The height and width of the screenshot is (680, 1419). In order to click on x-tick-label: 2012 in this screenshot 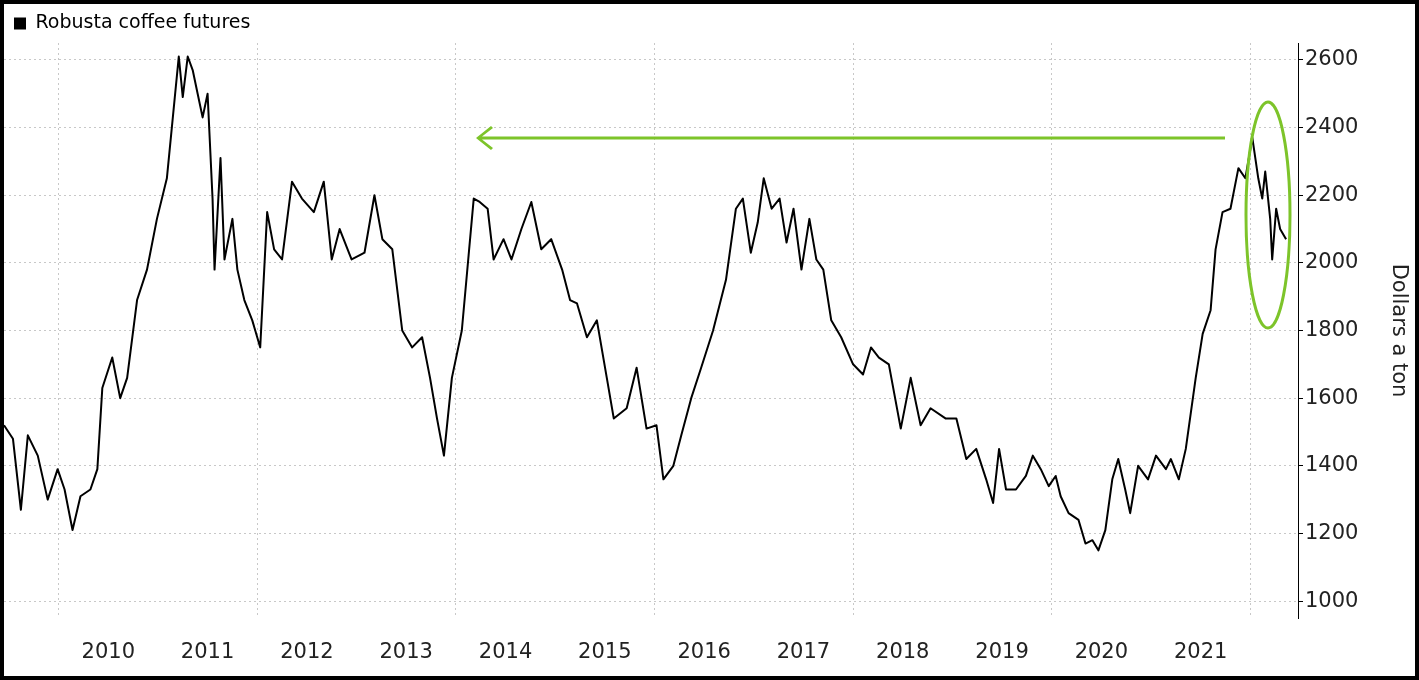, I will do `click(307, 651)`.